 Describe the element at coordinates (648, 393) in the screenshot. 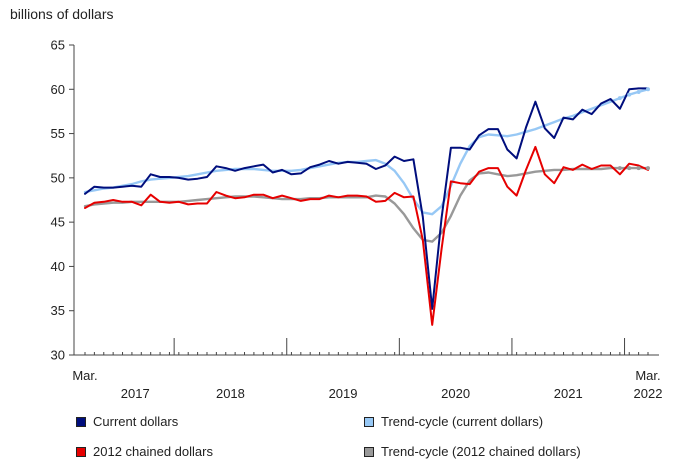

I see `x-end-year-label: 2022` at that location.